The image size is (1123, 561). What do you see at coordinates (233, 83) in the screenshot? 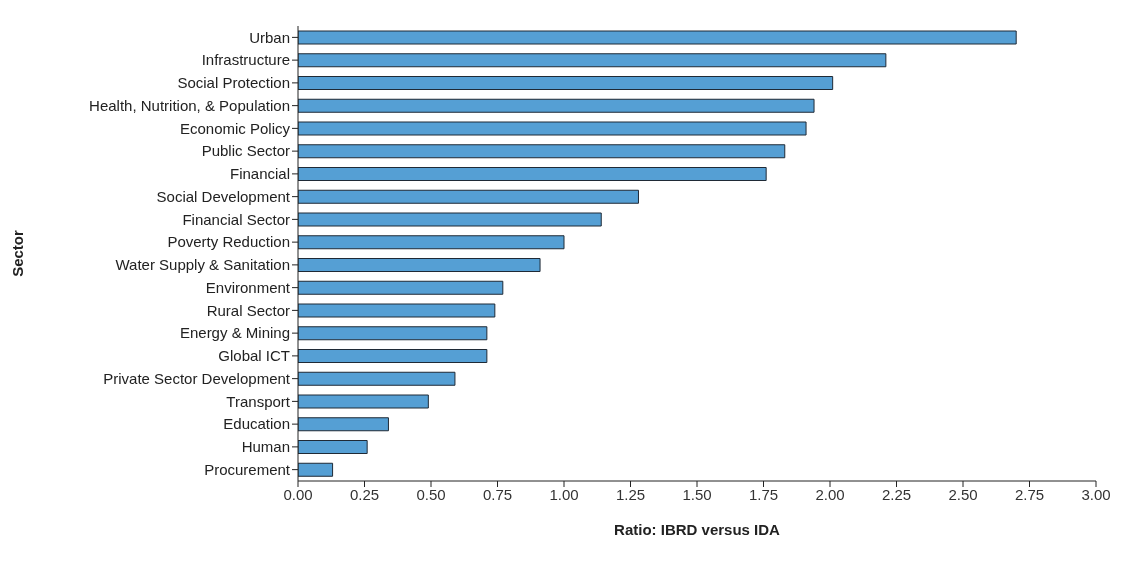
I see `y-tick-label: Social Protection` at bounding box center [233, 83].